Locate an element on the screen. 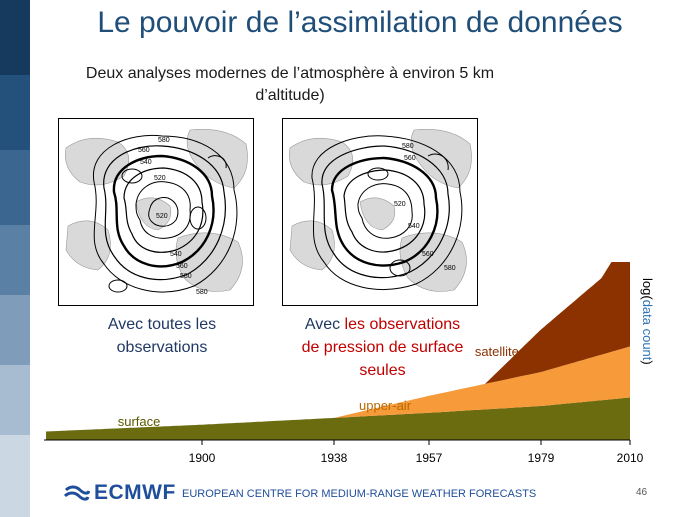 Image resolution: width=689 pixels, height=517 pixels. series-label-surface: surface is located at coordinates (139, 421).